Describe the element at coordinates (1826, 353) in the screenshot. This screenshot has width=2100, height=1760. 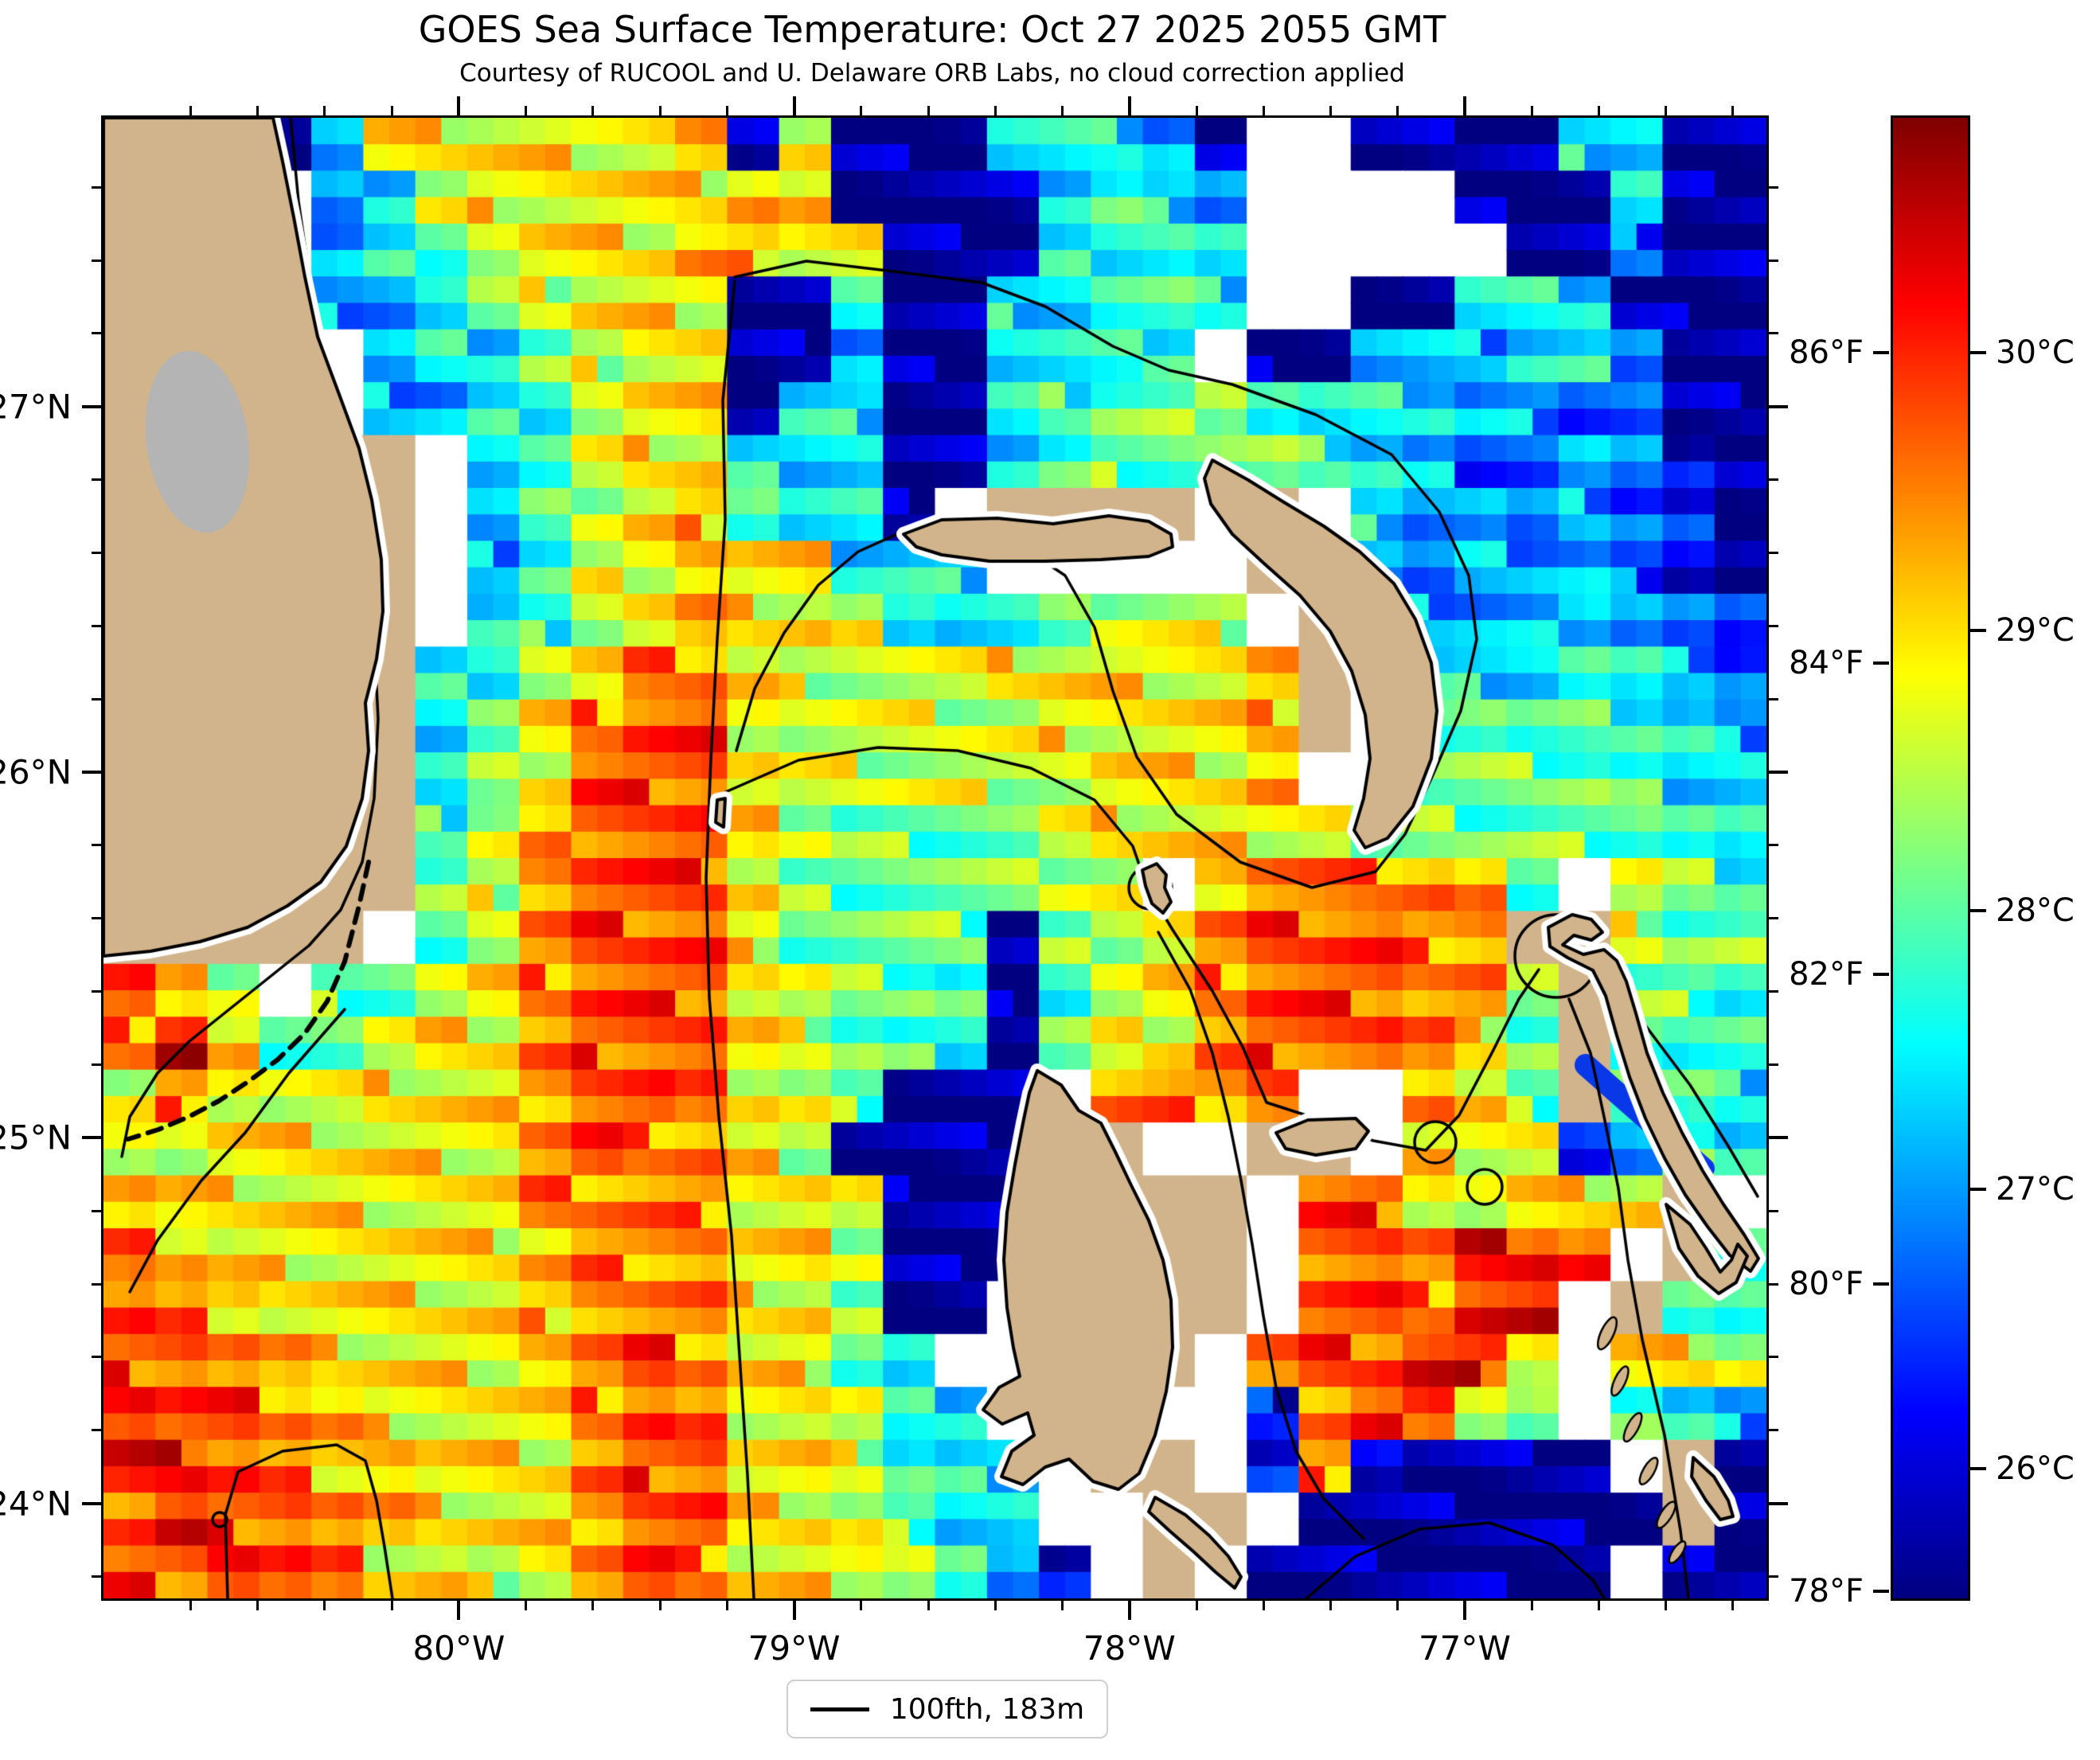
I see `fahrenheit-label: 86°F` at that location.